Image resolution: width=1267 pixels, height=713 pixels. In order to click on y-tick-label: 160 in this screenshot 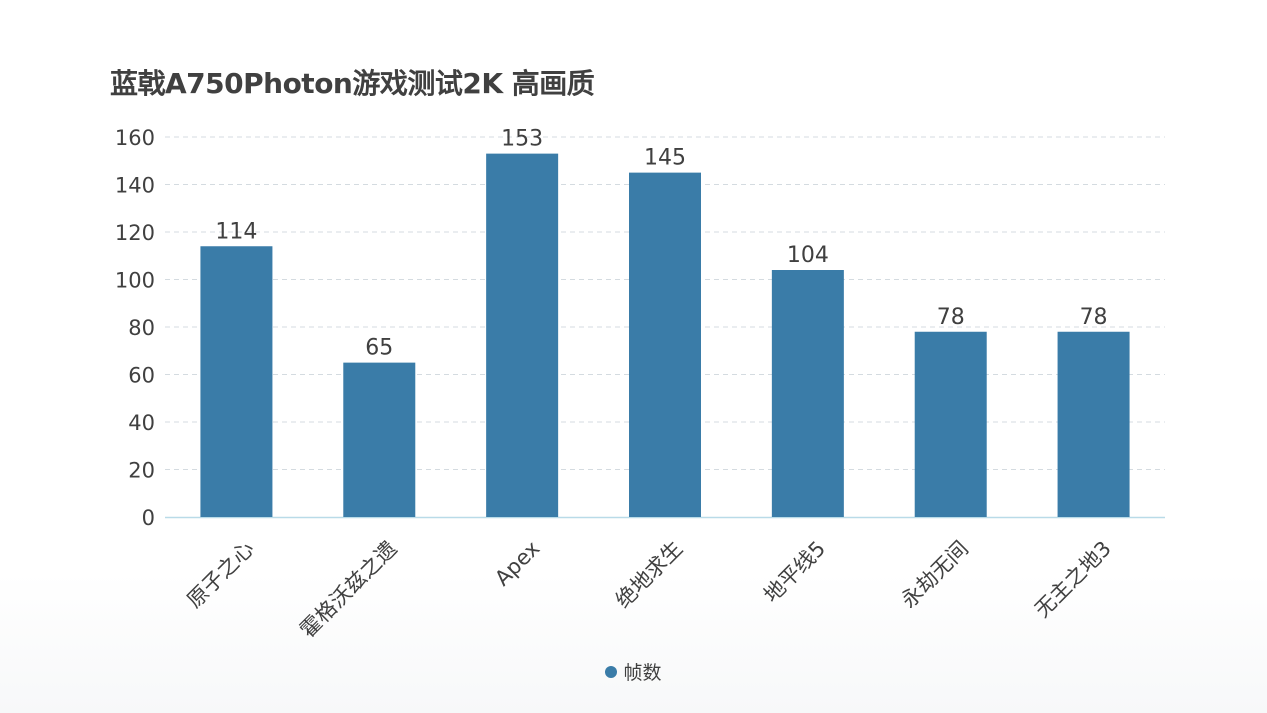, I will do `click(135, 138)`.